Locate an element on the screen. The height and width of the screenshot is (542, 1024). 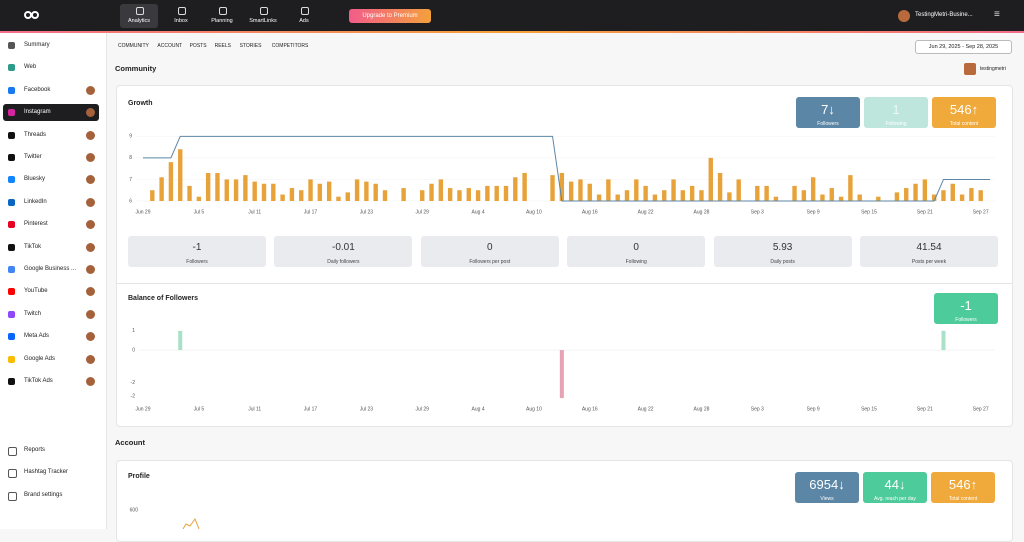
nav-item: Planning is located at coordinates (222, 16).